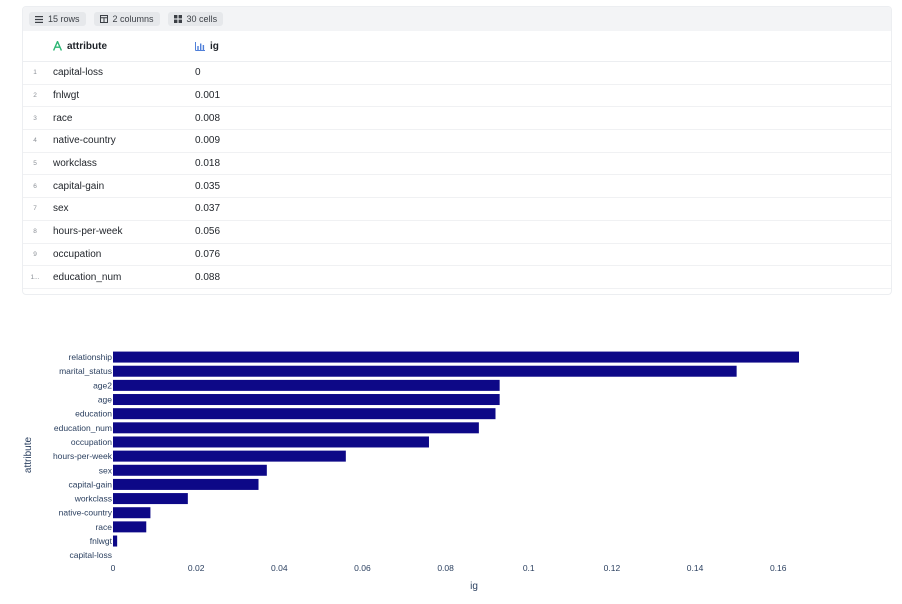 The width and height of the screenshot is (902, 604). What do you see at coordinates (457, 232) in the screenshot?
I see `table-row: 8 hours-per-week 0.056` at bounding box center [457, 232].